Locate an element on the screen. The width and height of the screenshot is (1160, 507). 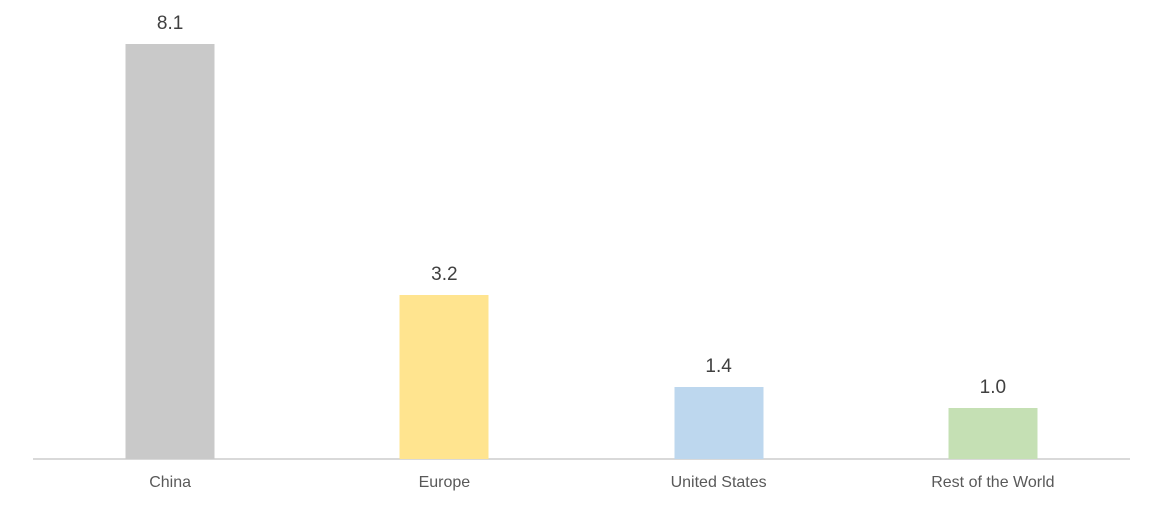
category-label: Europe is located at coordinates (444, 482).